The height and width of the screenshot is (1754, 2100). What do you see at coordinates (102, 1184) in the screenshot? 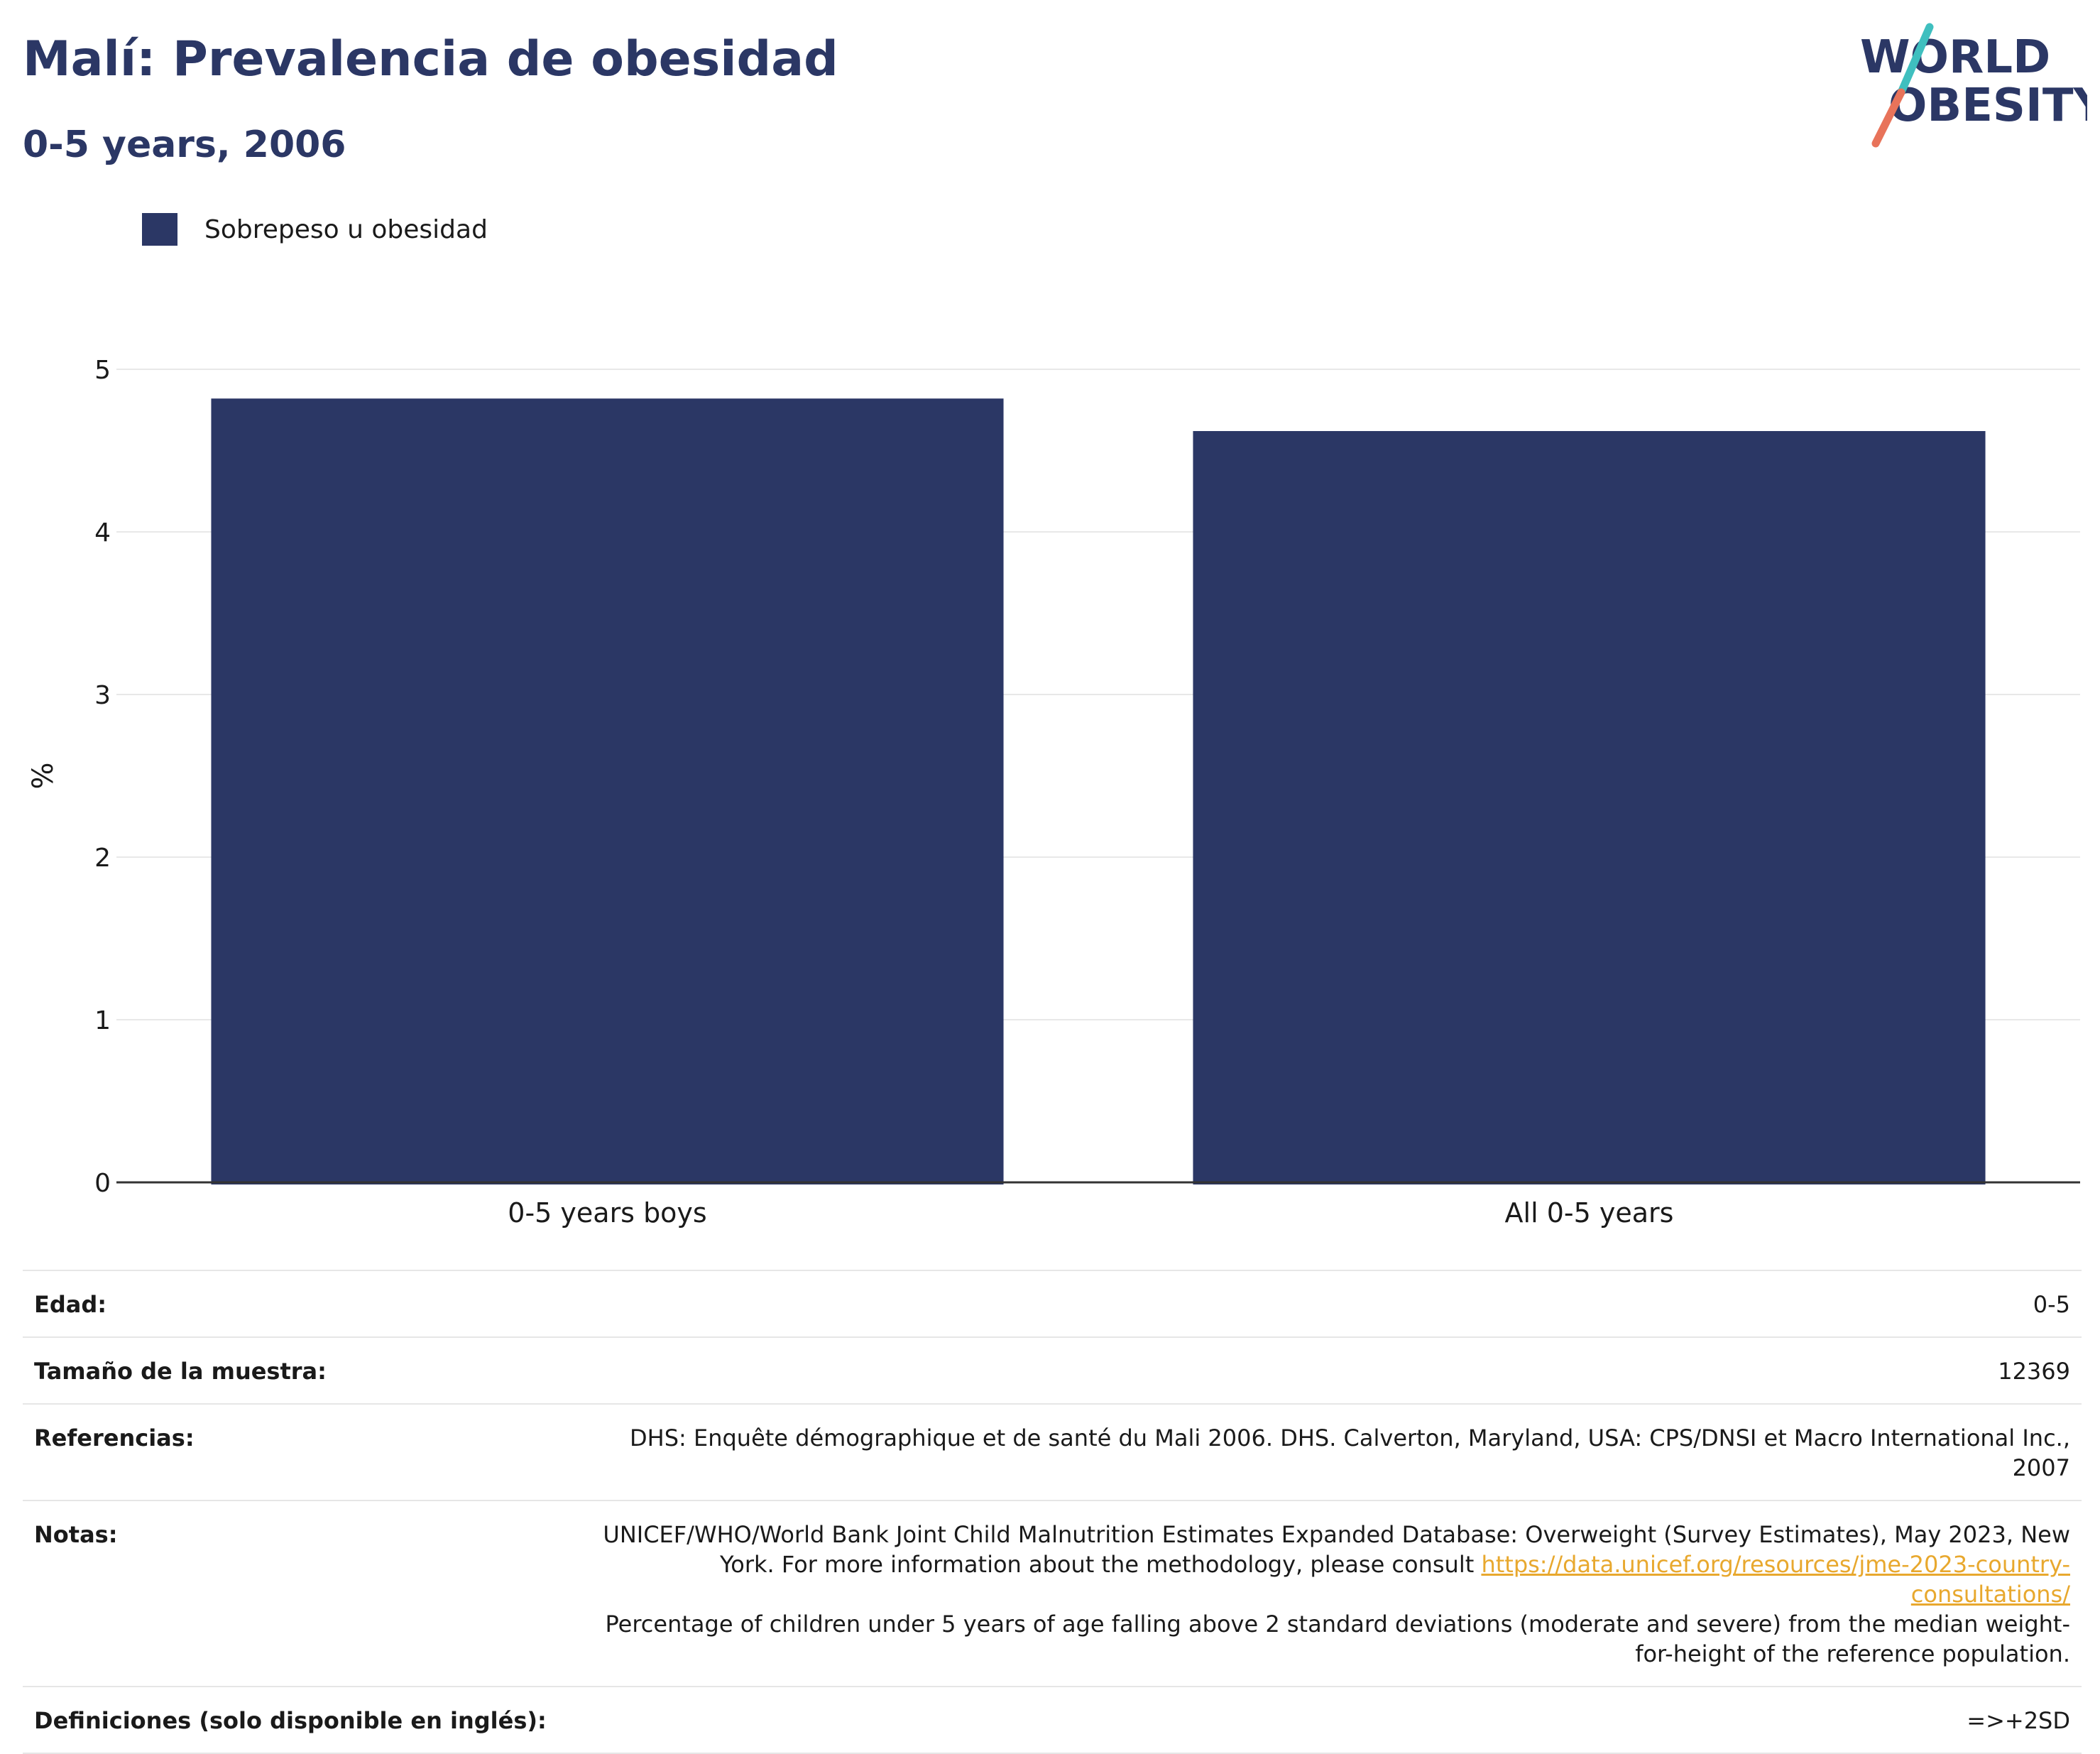
I see `y-tick-label: 0` at bounding box center [102, 1184].